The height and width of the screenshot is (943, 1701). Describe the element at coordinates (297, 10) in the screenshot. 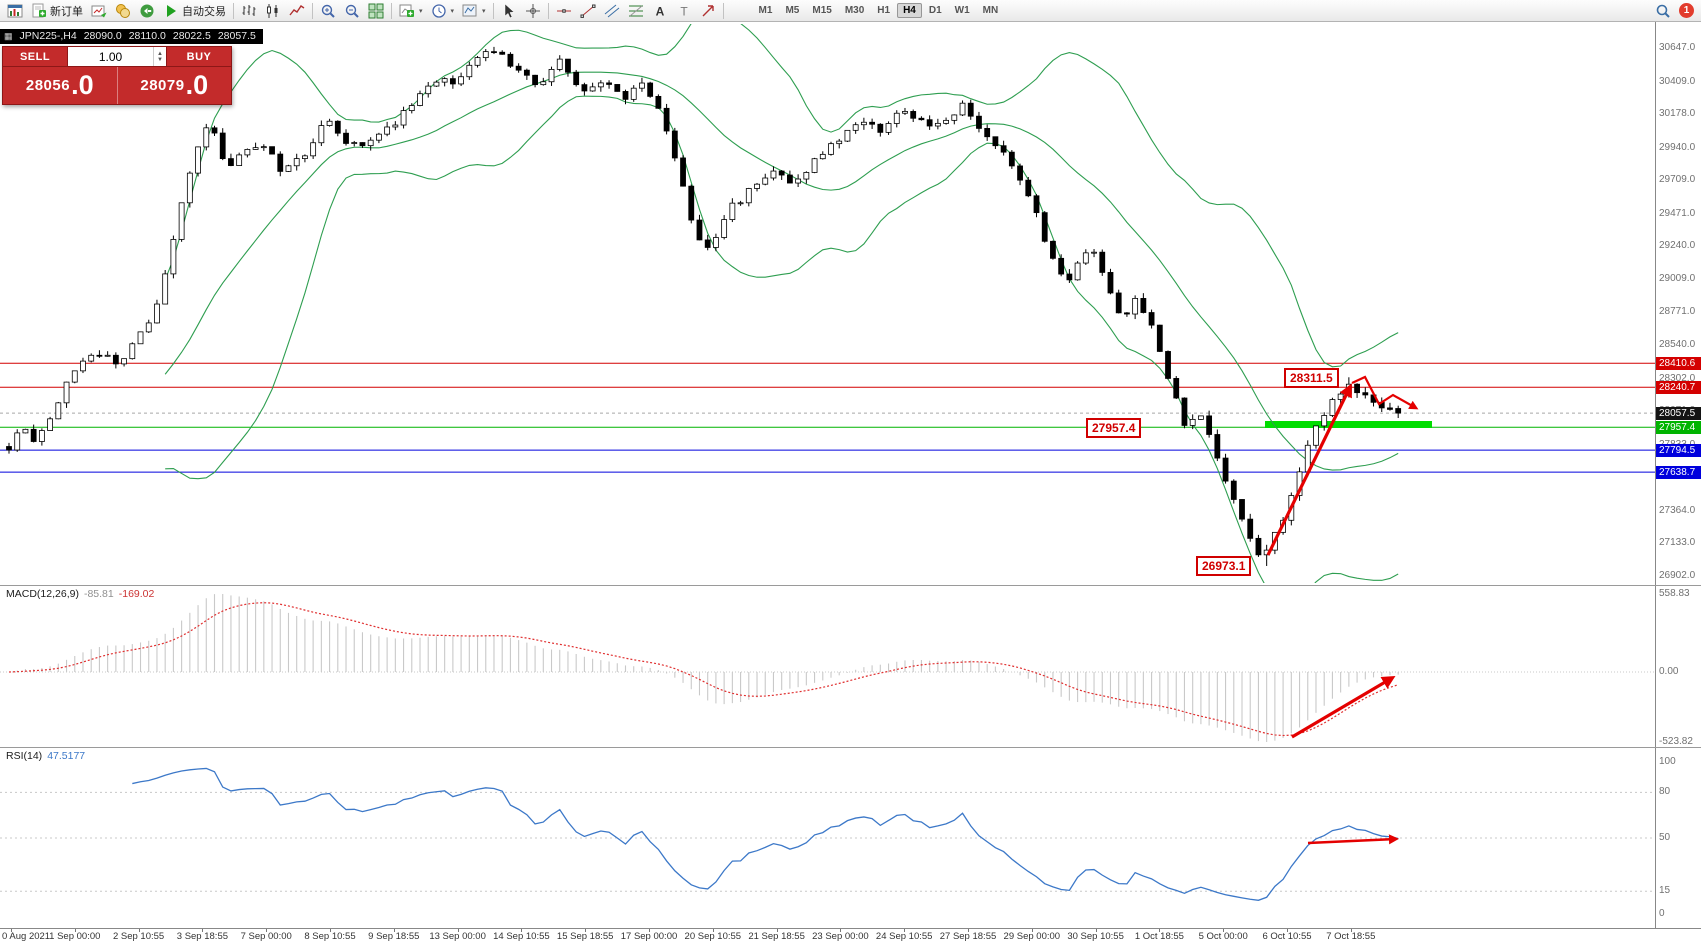

I see `line-chart-icon` at that location.